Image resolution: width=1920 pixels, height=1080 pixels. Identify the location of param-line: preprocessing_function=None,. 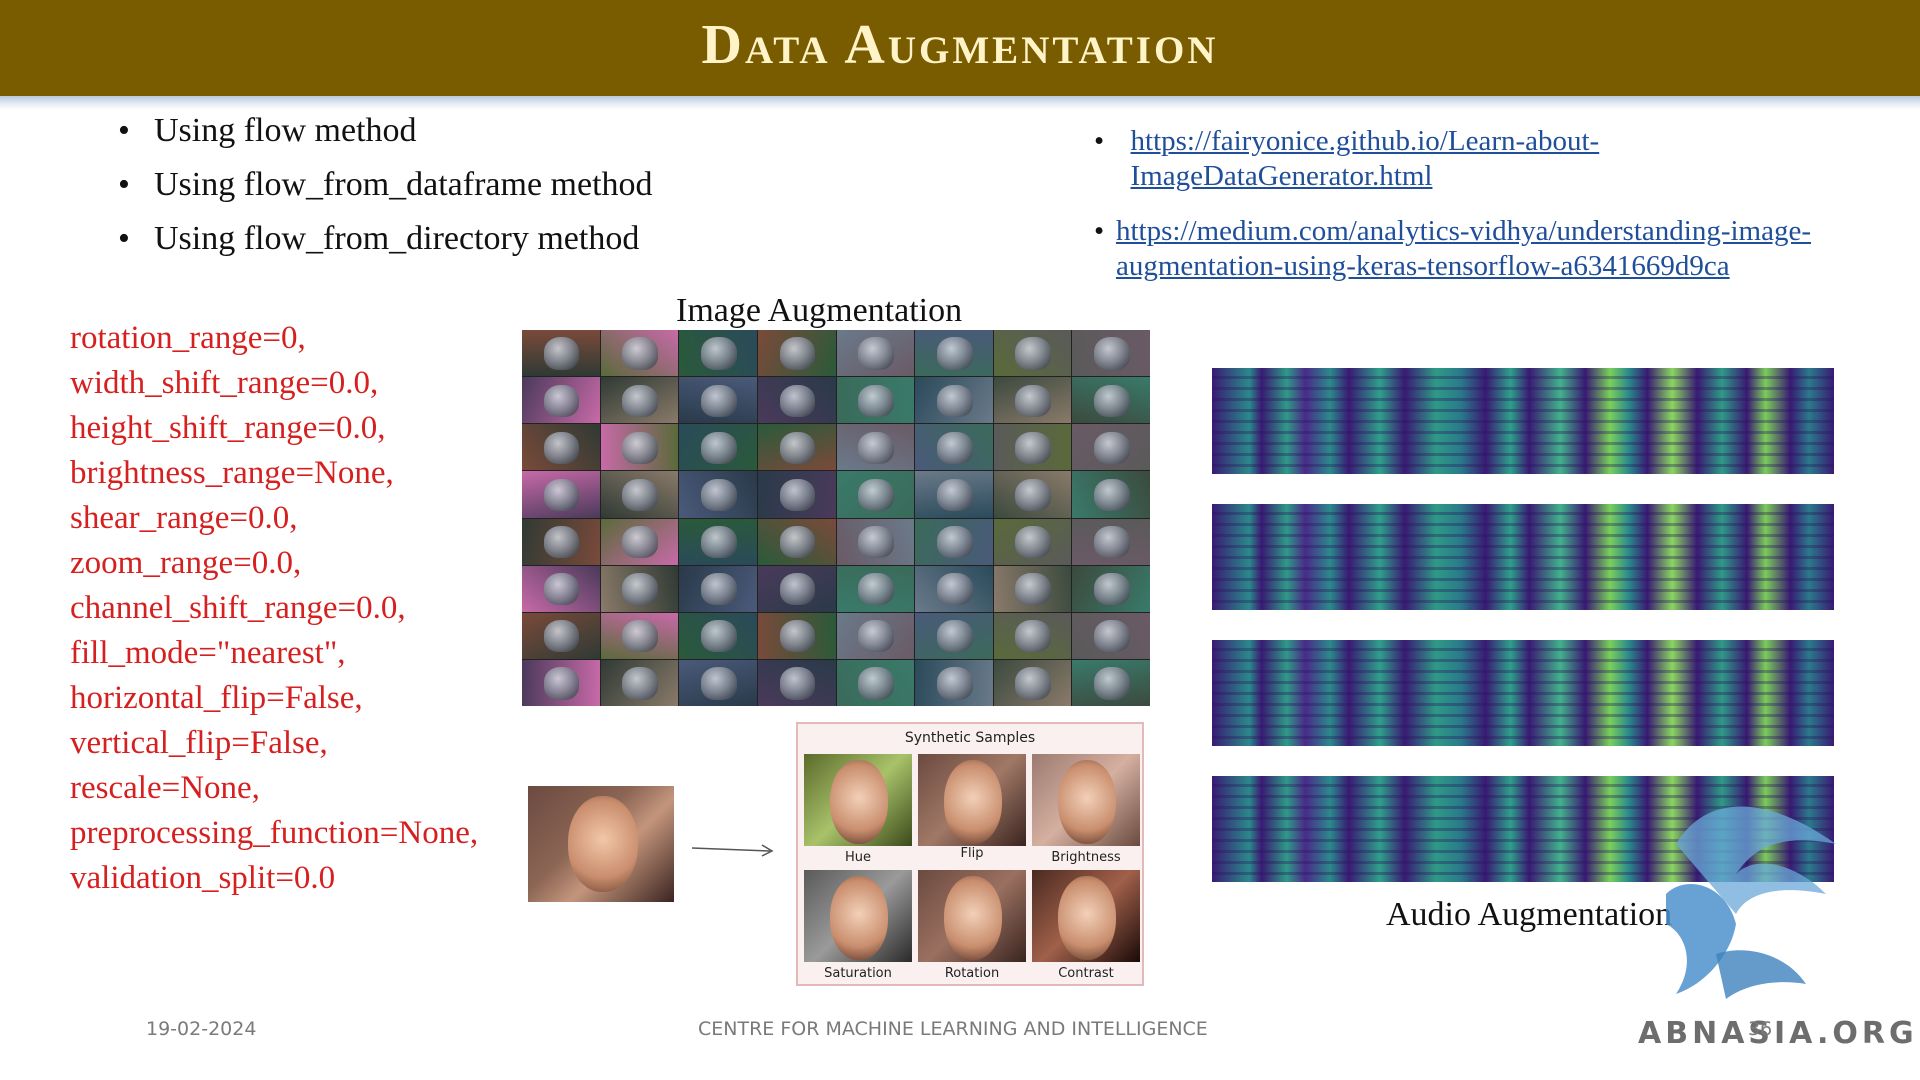
(274, 833).